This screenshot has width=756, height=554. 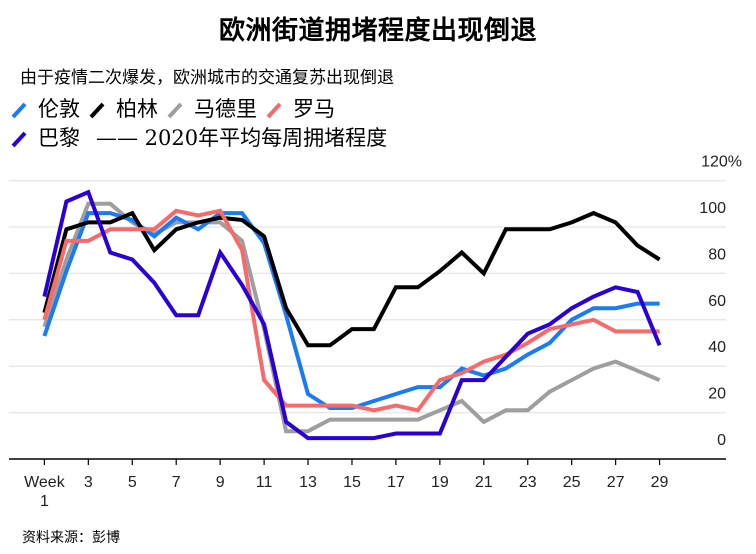 What do you see at coordinates (717, 347) in the screenshot?
I see `y-tick-label: 40` at bounding box center [717, 347].